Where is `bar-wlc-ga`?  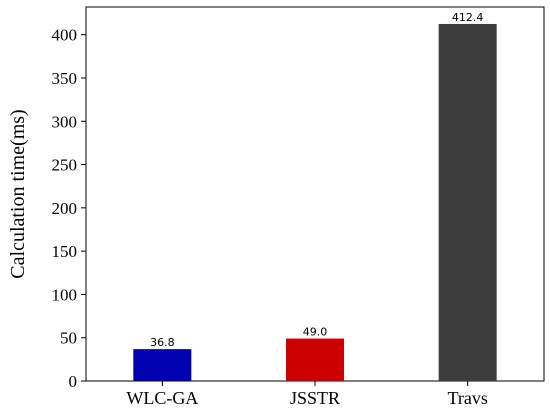 bar-wlc-ga is located at coordinates (162, 365).